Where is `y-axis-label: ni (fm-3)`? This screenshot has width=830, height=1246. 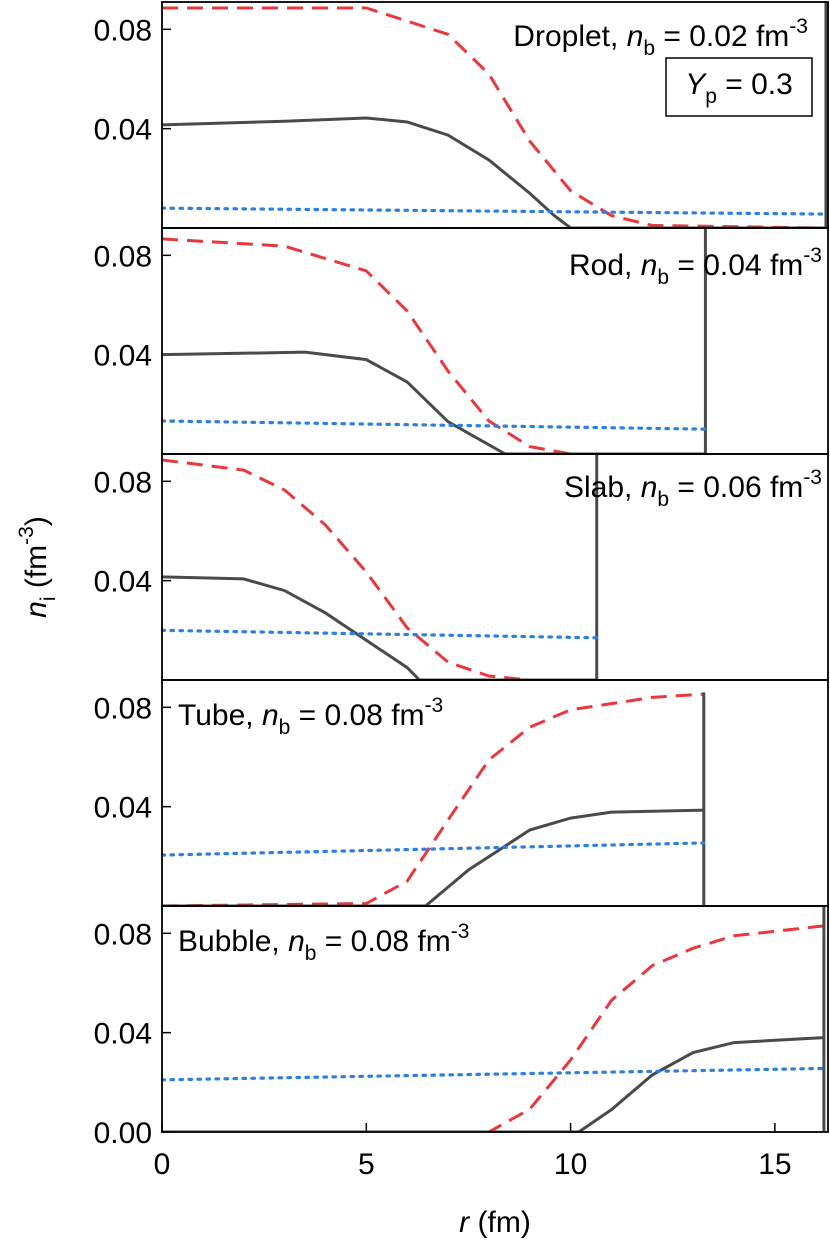 y-axis-label: ni (fm-3) is located at coordinates (37, 567).